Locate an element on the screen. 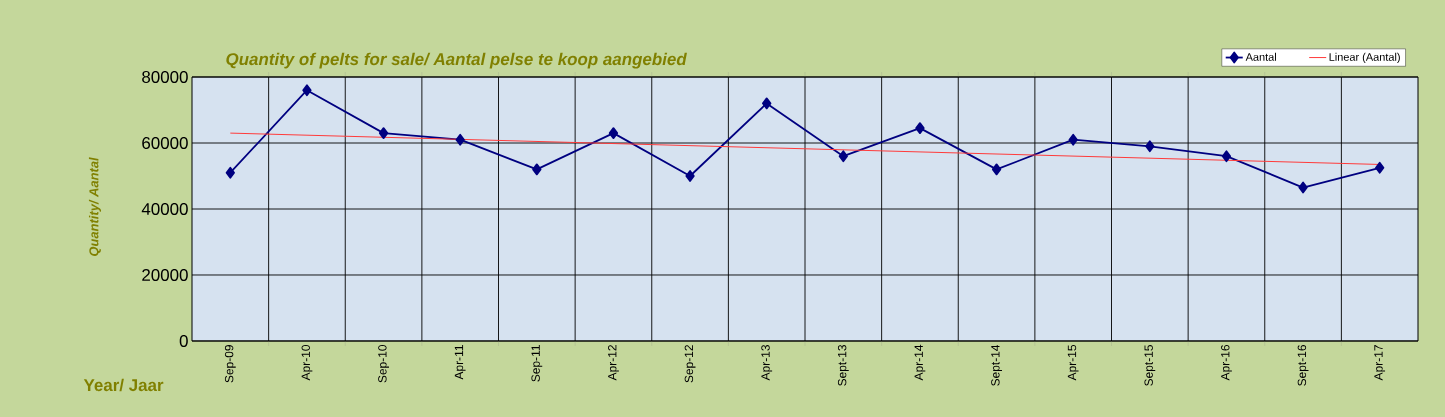 The image size is (1445, 417). x-tick-label: Apr-10 is located at coordinates (307, 362).